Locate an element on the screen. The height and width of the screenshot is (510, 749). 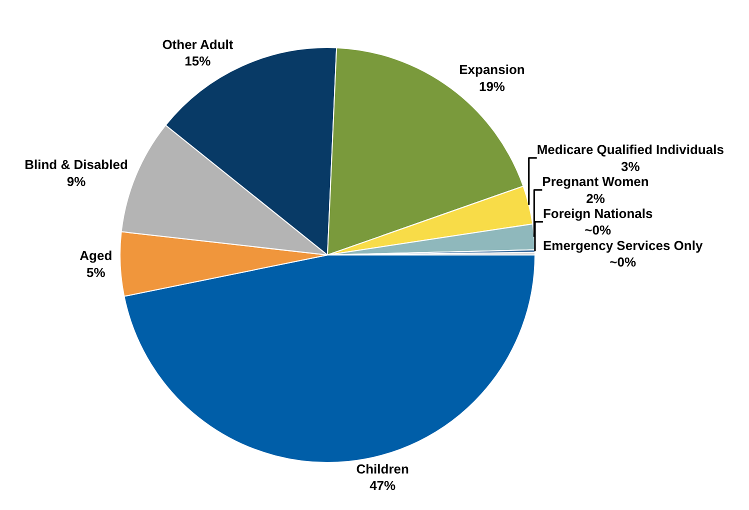
slice-label: Expansion is located at coordinates (492, 70).